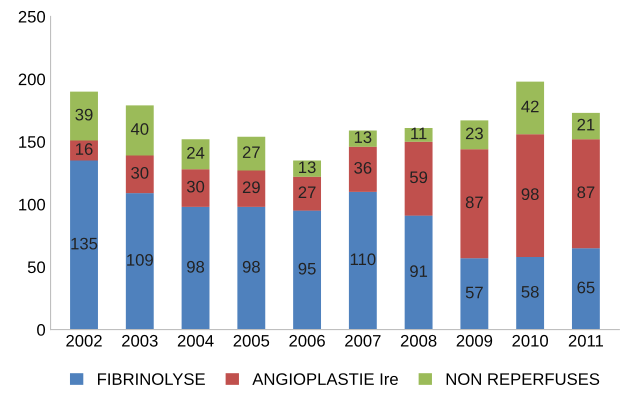  What do you see at coordinates (41, 330) in the screenshot?
I see `y-tick-label: 0` at bounding box center [41, 330].